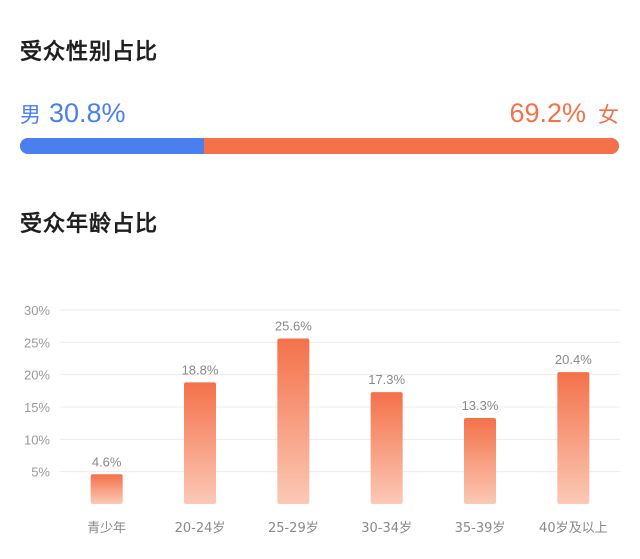  What do you see at coordinates (200, 369) in the screenshot?
I see `bar-value-label: 18.8%` at bounding box center [200, 369].